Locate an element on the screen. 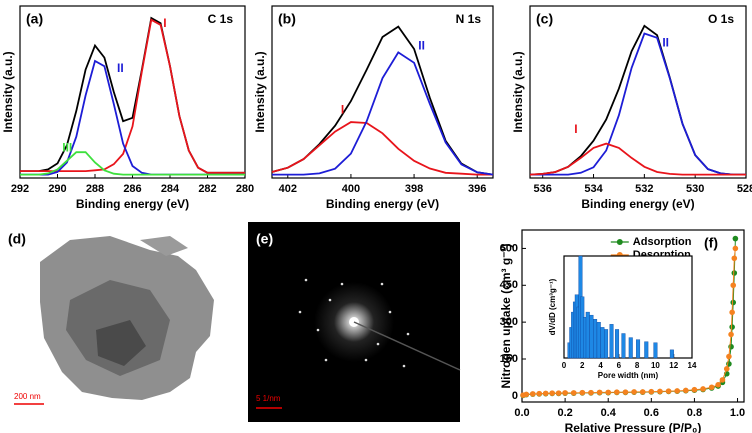  x-tick-label: 398 is located at coordinates (414, 189).